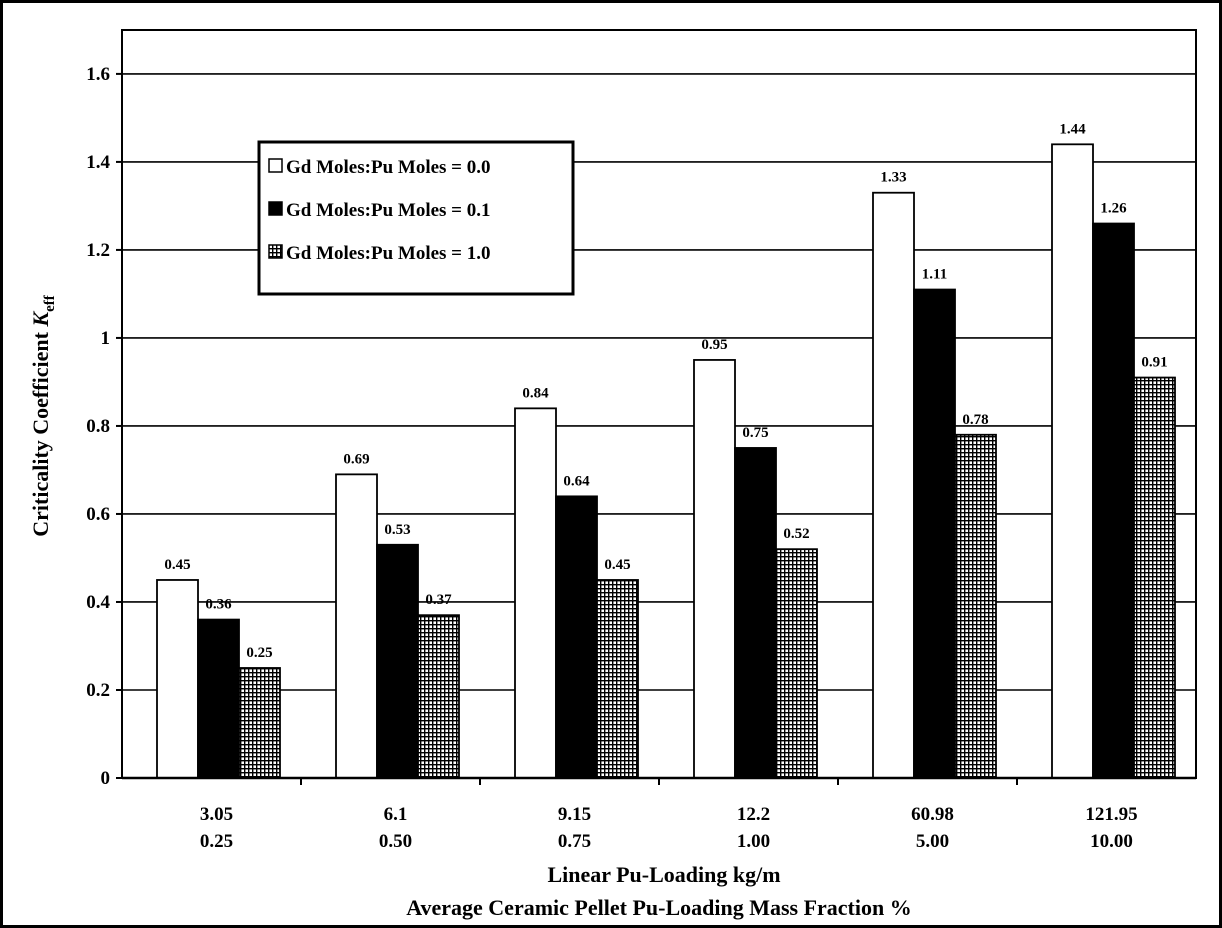  Describe the element at coordinates (535, 393) in the screenshot. I see `data-label: 0.84` at that location.